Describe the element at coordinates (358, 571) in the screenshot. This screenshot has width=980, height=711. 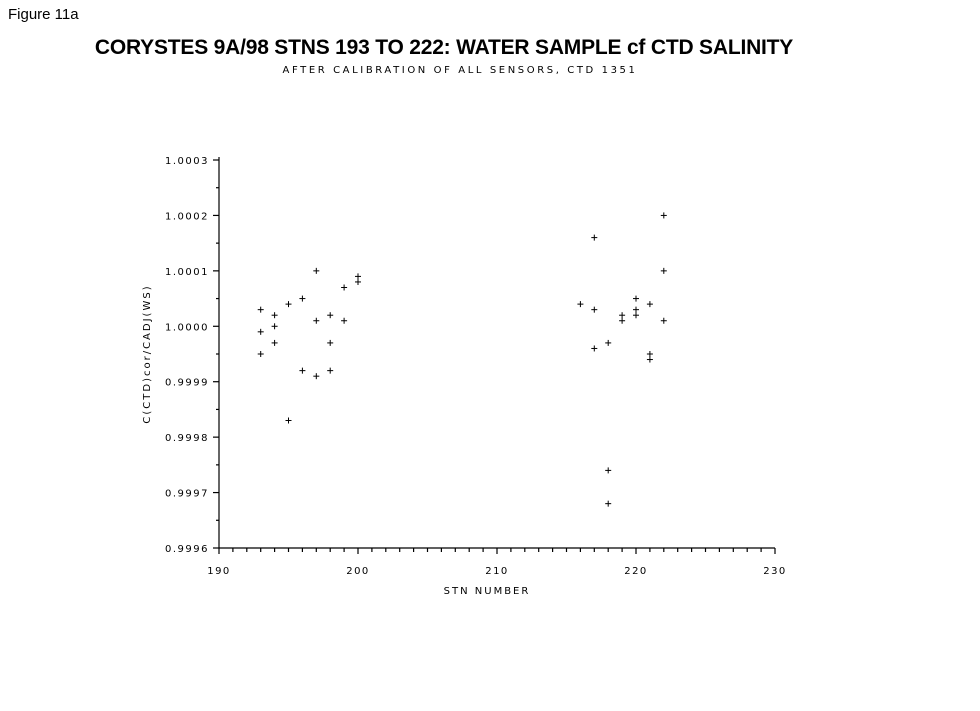
I see `x-tick-label: 200` at that location.